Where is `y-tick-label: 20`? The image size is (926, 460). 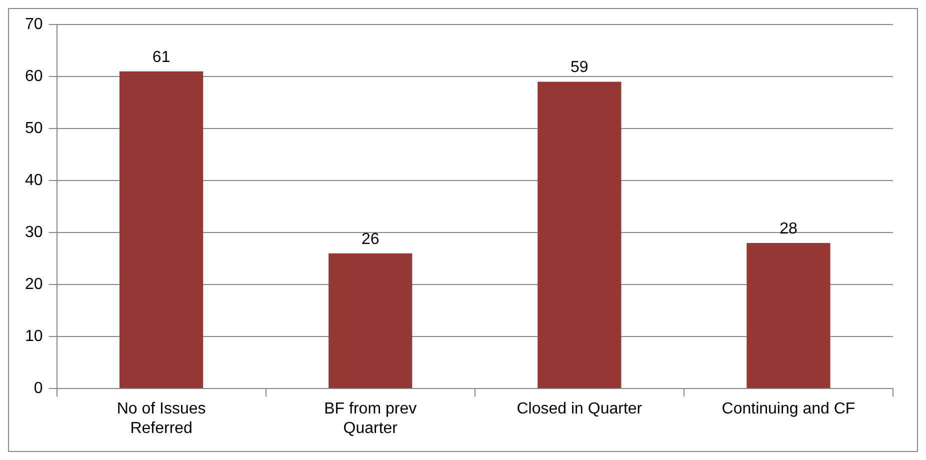
y-tick-label: 20 is located at coordinates (34, 285).